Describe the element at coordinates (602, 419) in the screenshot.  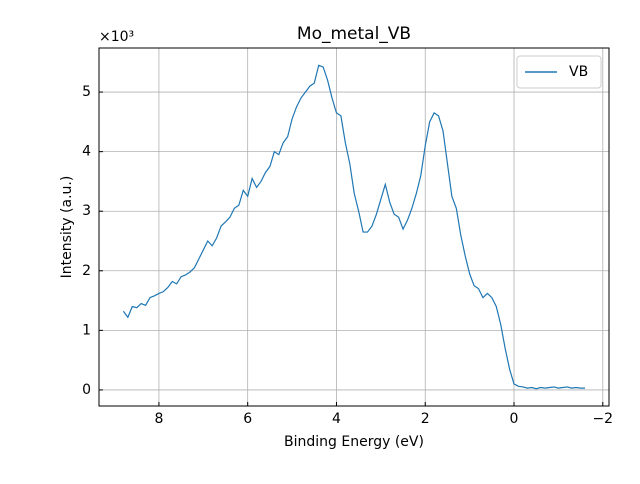
I see `x-tick-label: −2` at that location.